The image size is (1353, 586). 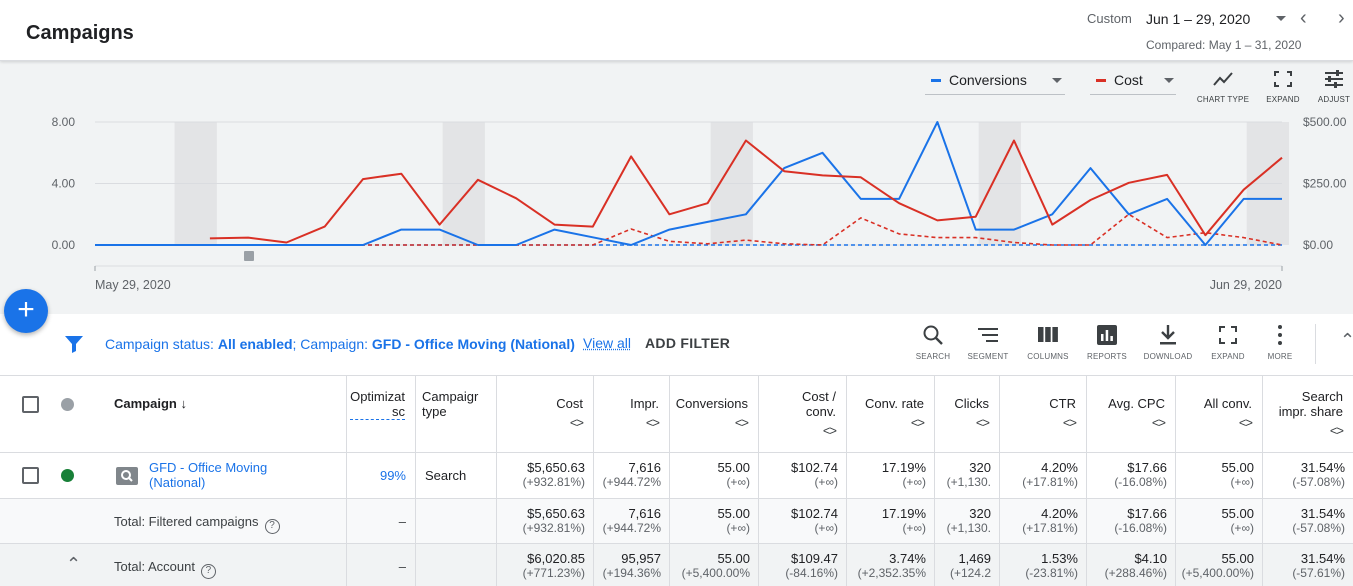 I want to click on clicks-cell: 320 (+1,130., so click(x=966, y=475).